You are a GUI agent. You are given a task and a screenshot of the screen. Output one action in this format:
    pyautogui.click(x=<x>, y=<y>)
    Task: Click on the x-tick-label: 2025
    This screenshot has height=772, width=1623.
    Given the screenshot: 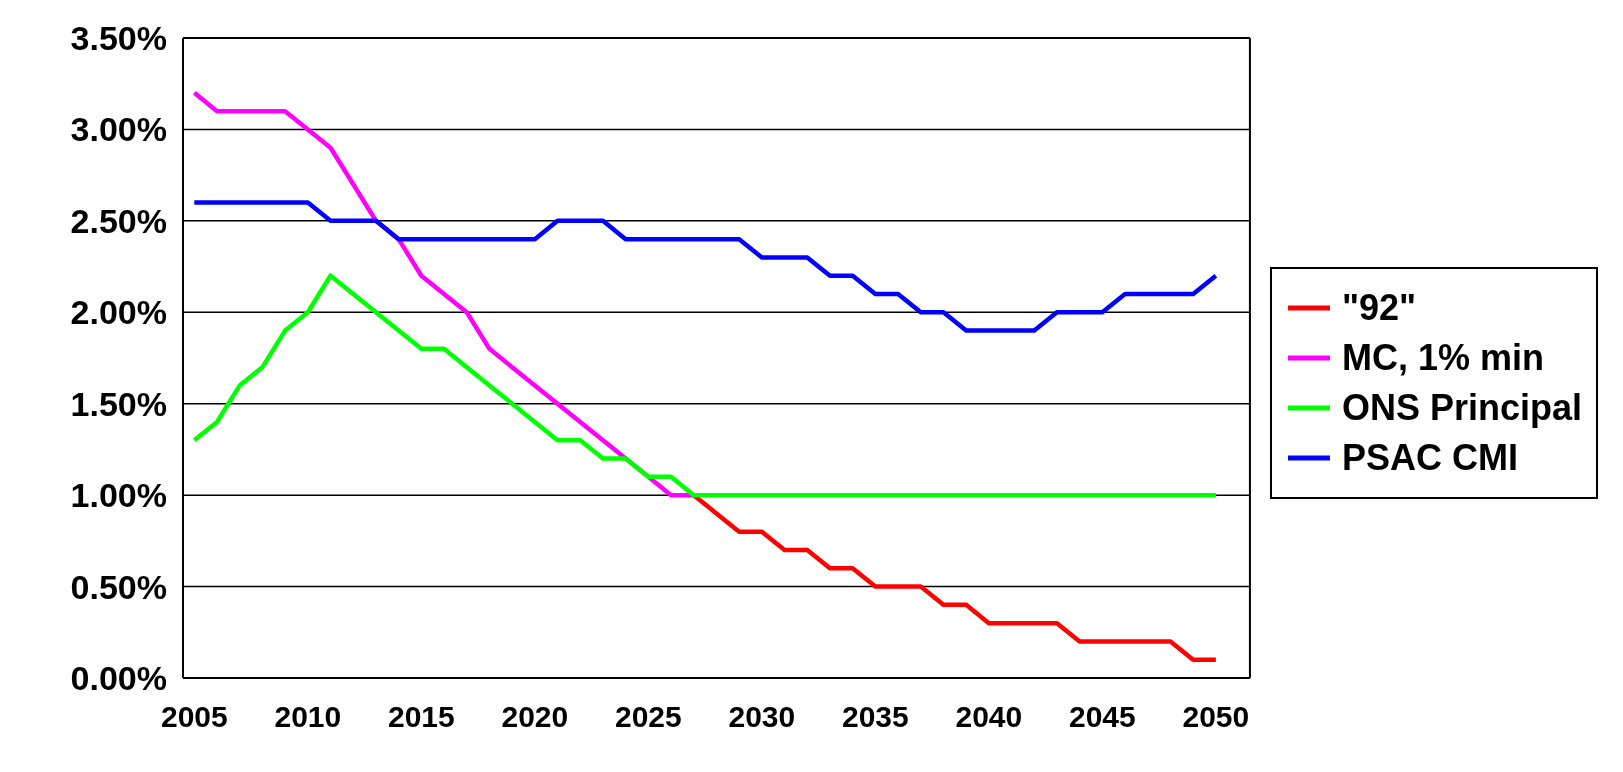 What is the action you would take?
    pyautogui.click(x=648, y=717)
    